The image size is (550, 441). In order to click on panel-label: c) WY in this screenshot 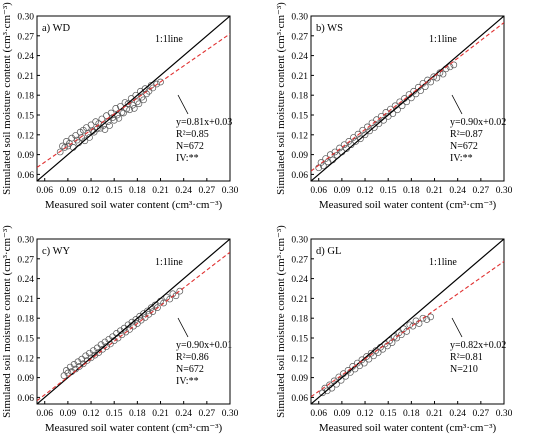, I will do `click(56, 251)`.